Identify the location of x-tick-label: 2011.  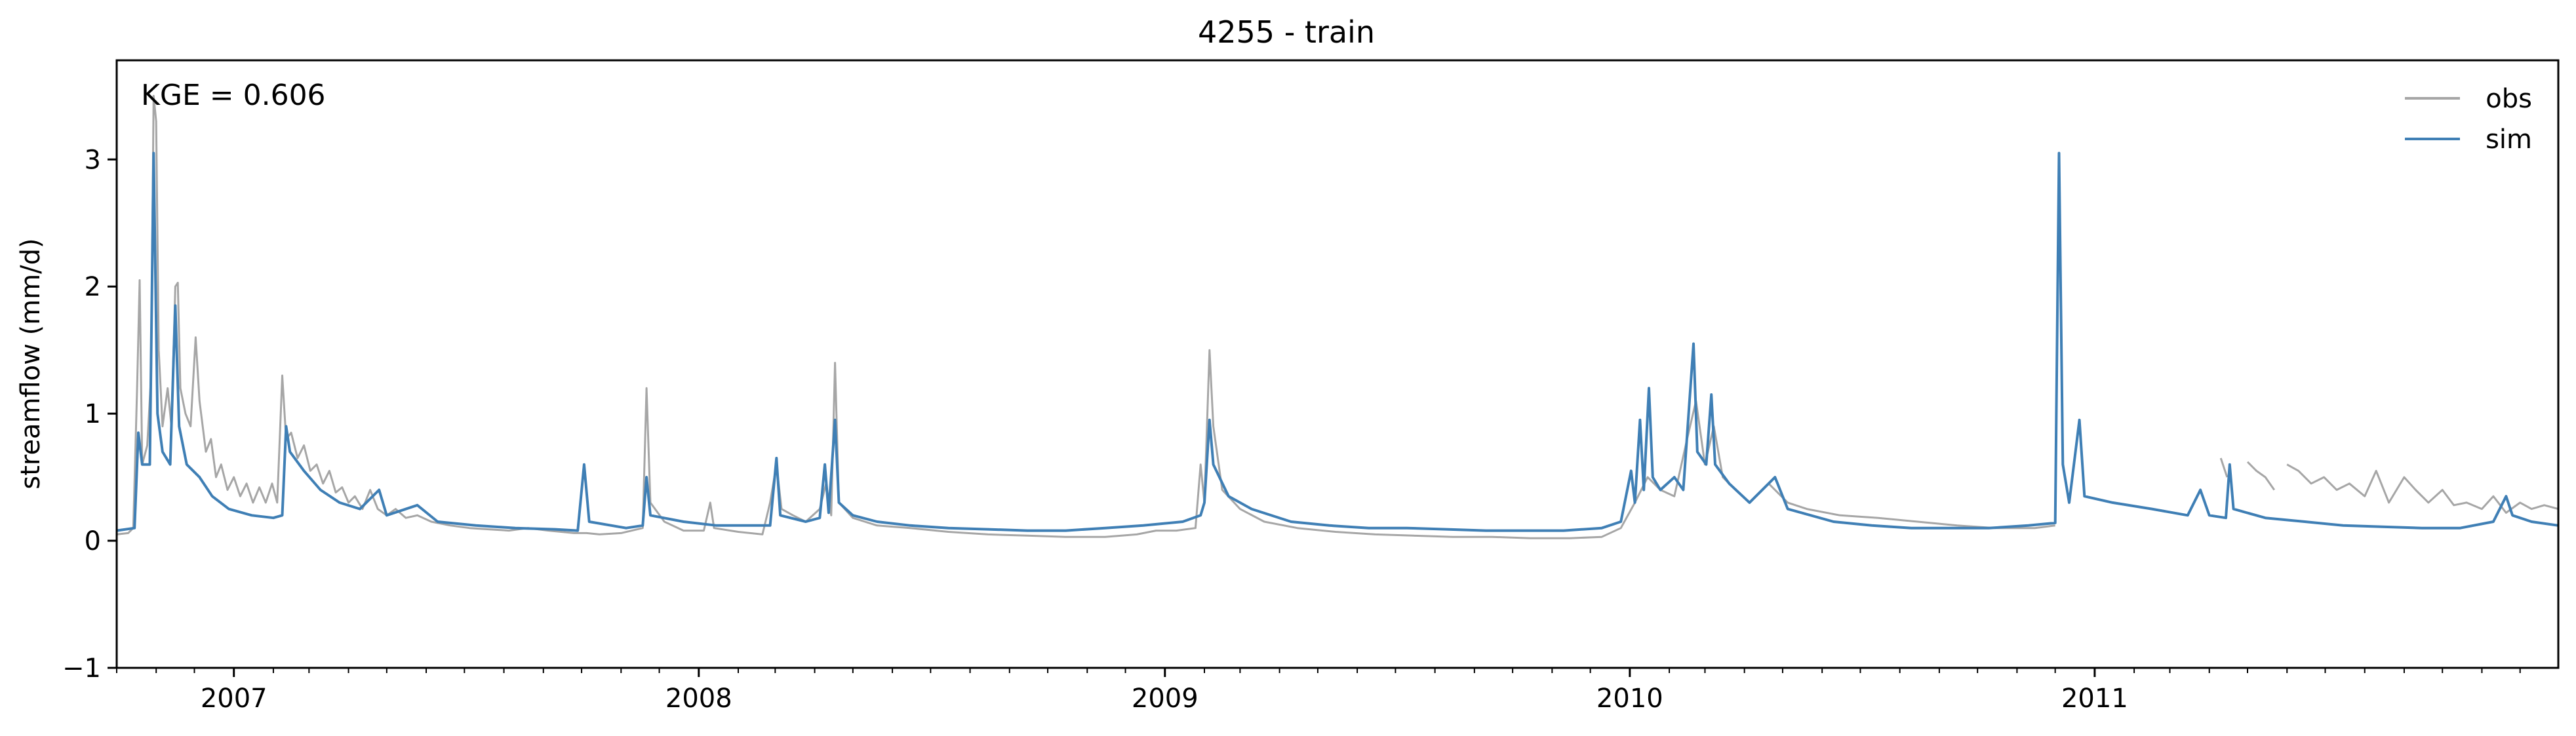
(2094, 699).